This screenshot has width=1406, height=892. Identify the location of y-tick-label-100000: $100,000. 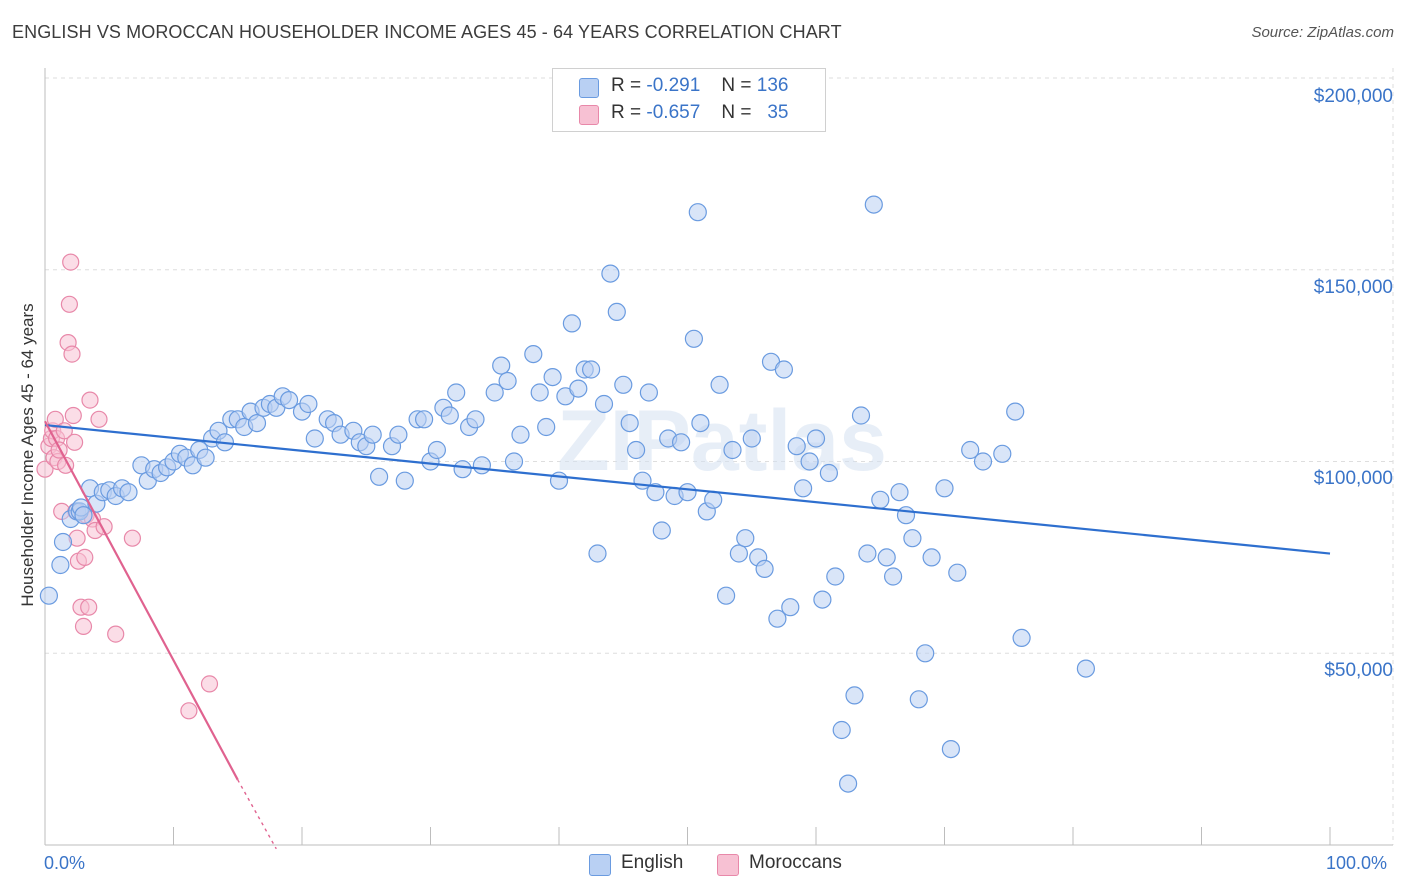
(1353, 478).